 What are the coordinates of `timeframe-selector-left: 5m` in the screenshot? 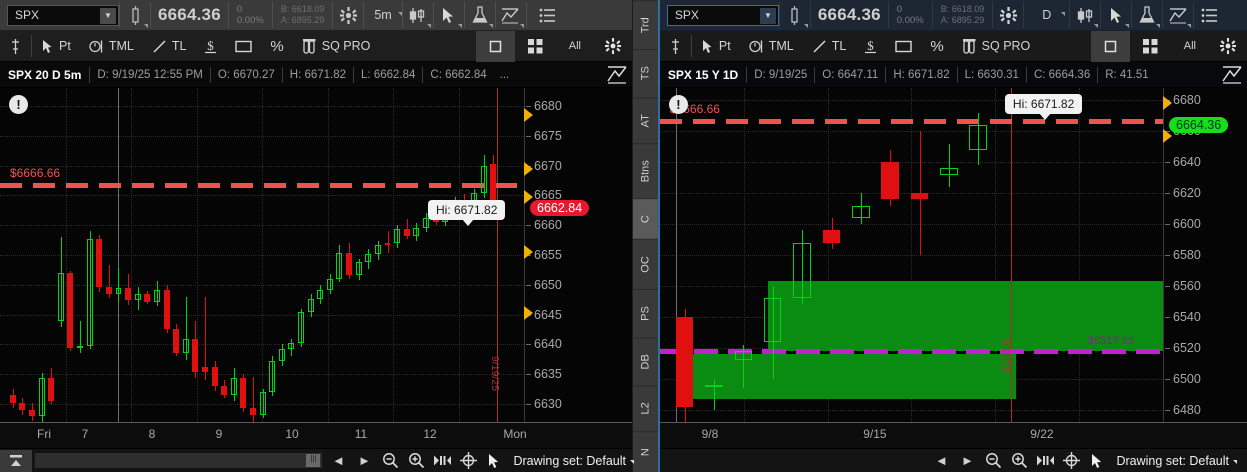 It's located at (383, 15).